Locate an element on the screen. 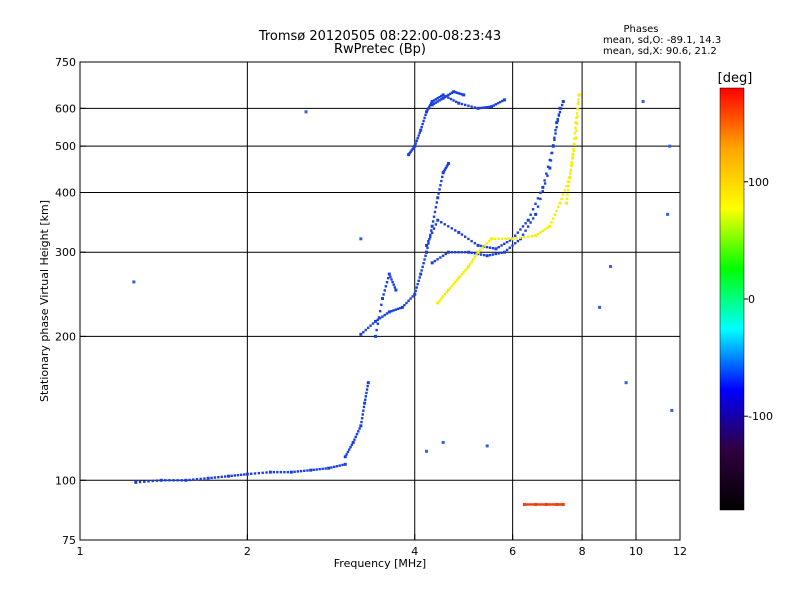 Image resolution: width=800 pixels, height=600 pixels. colorbar-tick-label: -100 is located at coordinates (760, 416).